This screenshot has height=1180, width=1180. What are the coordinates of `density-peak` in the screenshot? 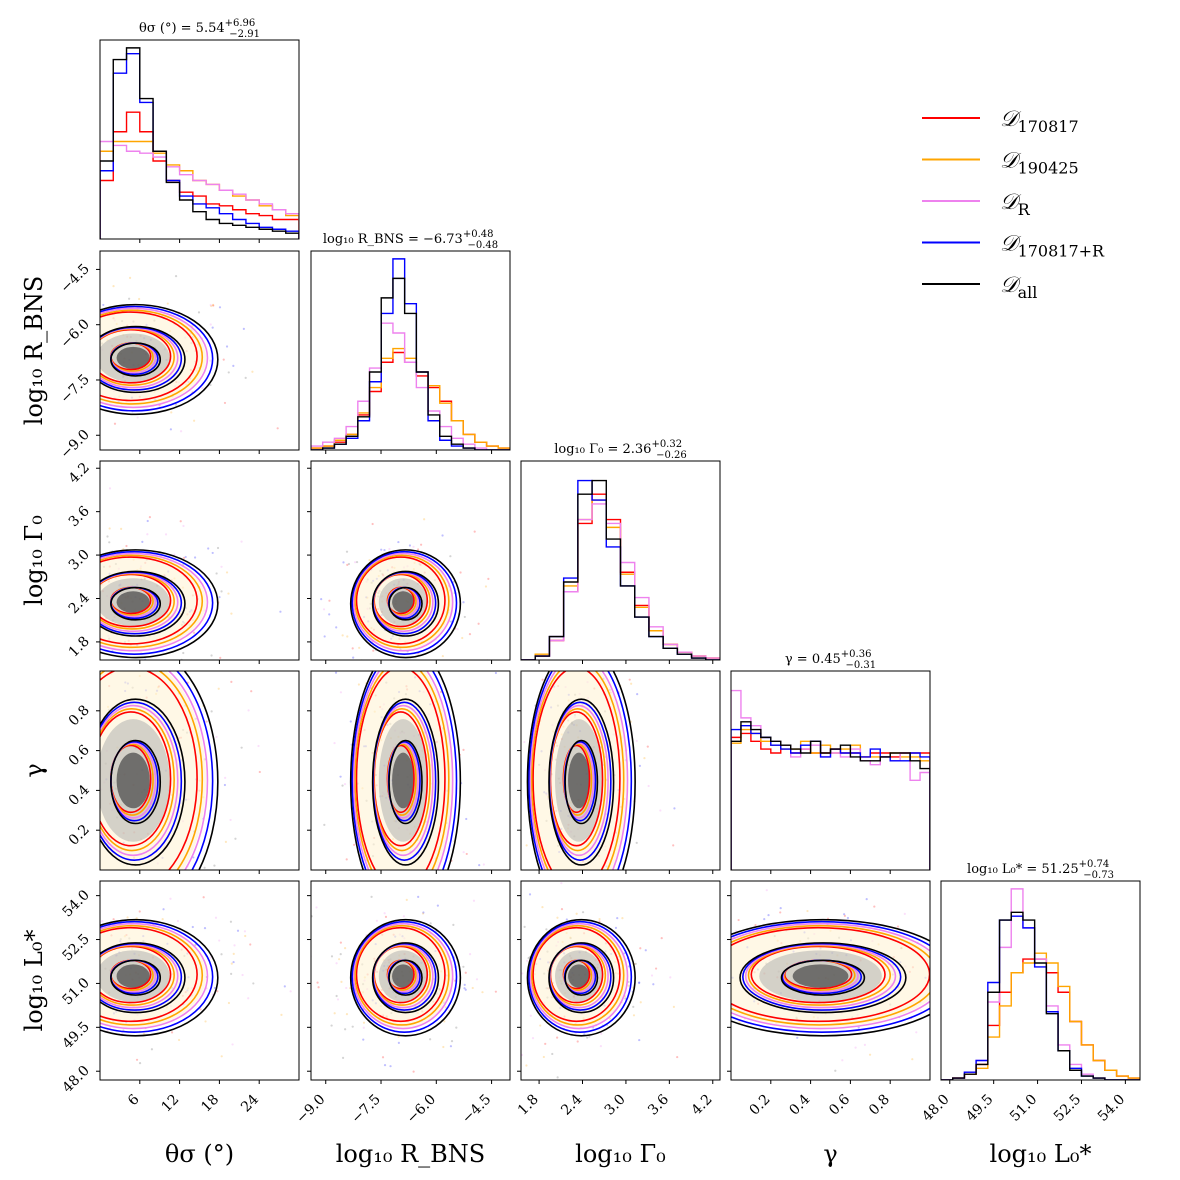 It's located at (403, 976).